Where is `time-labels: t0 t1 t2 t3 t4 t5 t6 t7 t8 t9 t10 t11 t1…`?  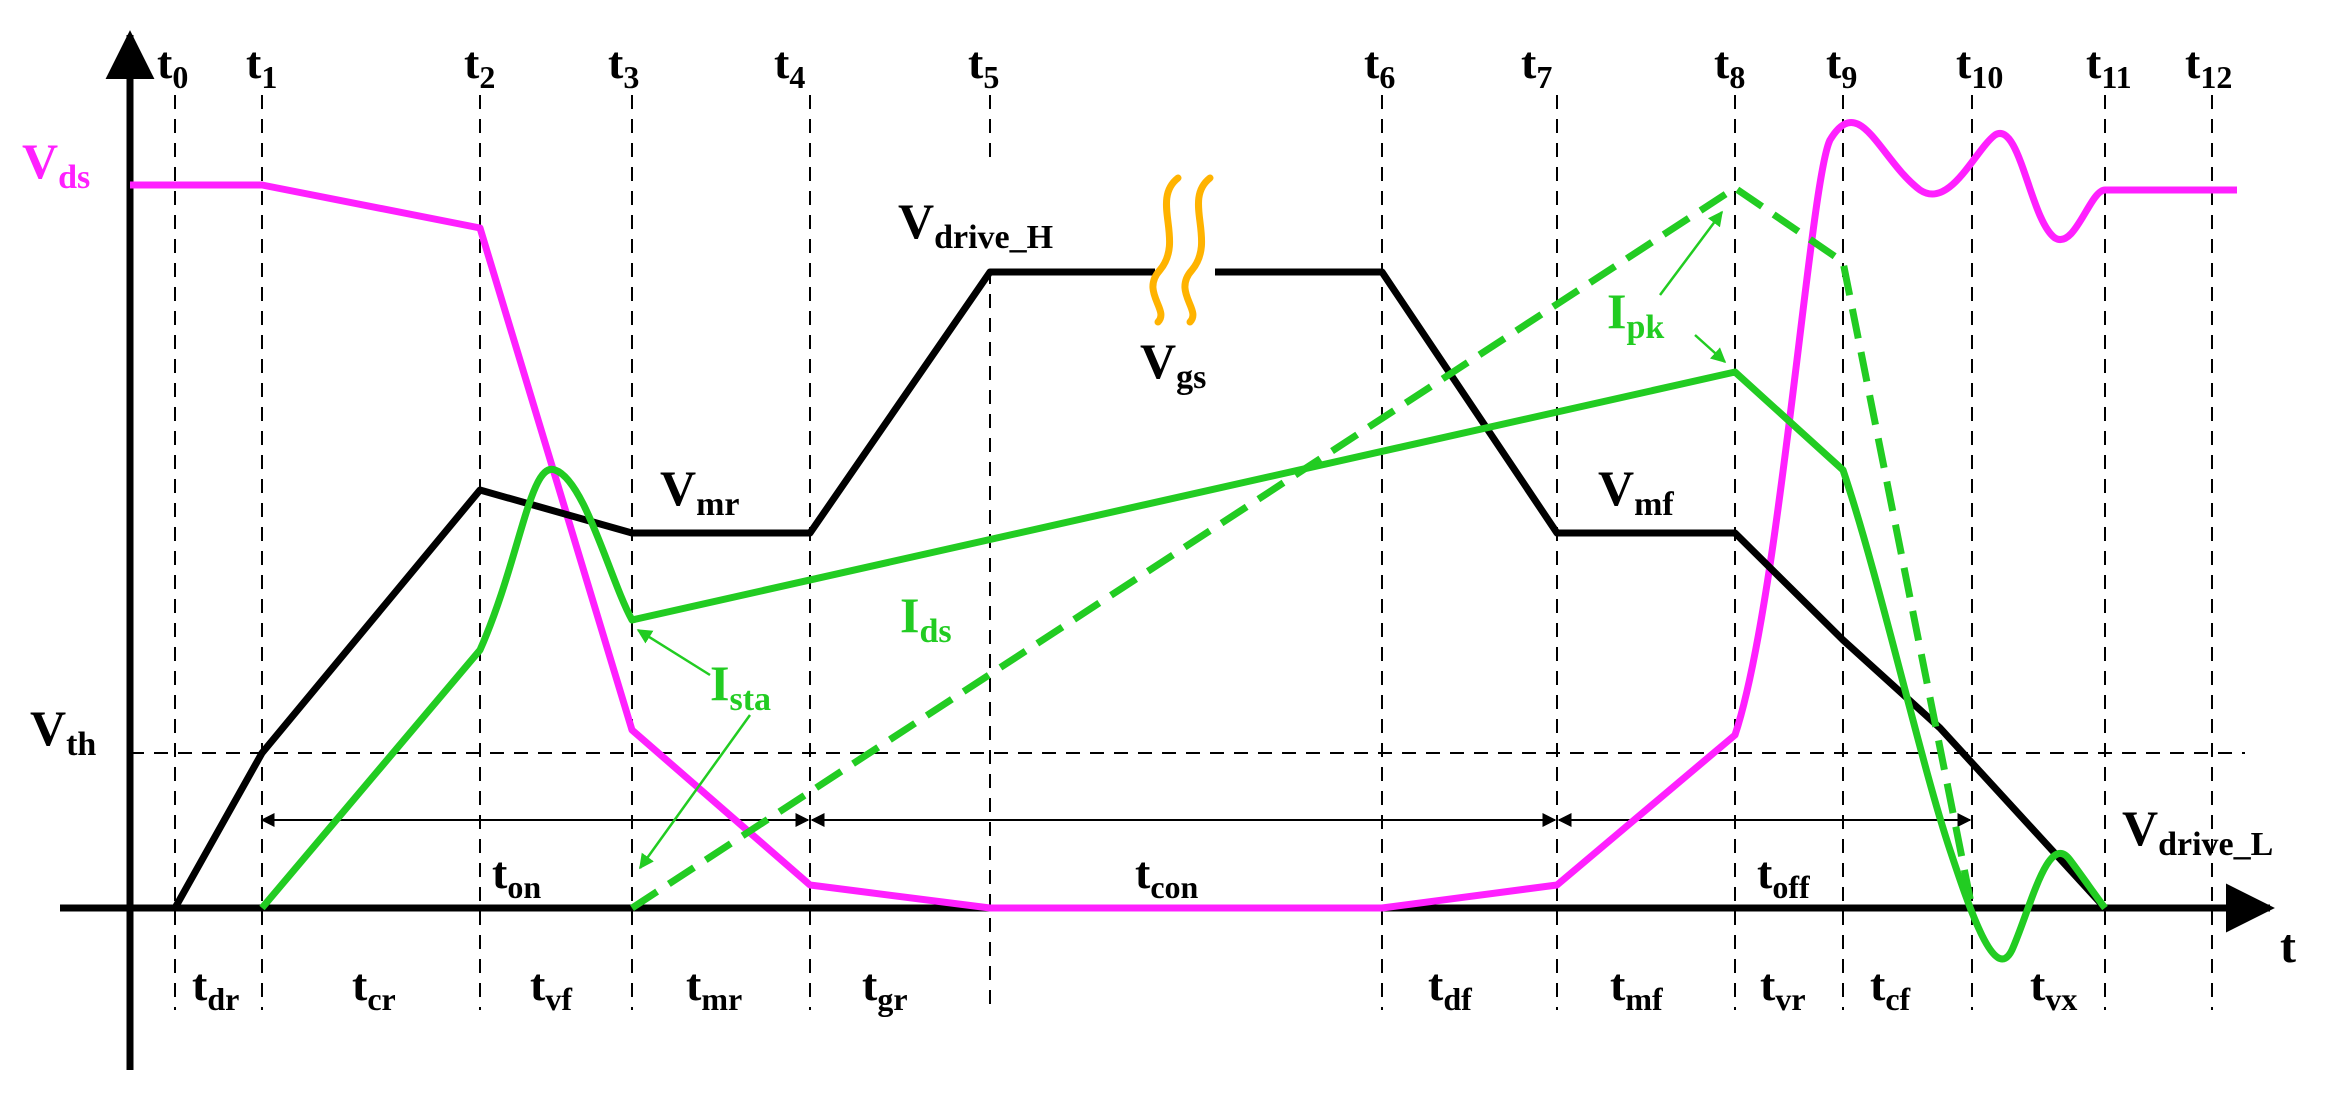
time-labels: t0 t1 t2 t3 t4 t5 t6 t7 t8 t9 t10 t11 t1… is located at coordinates (1194, 66).